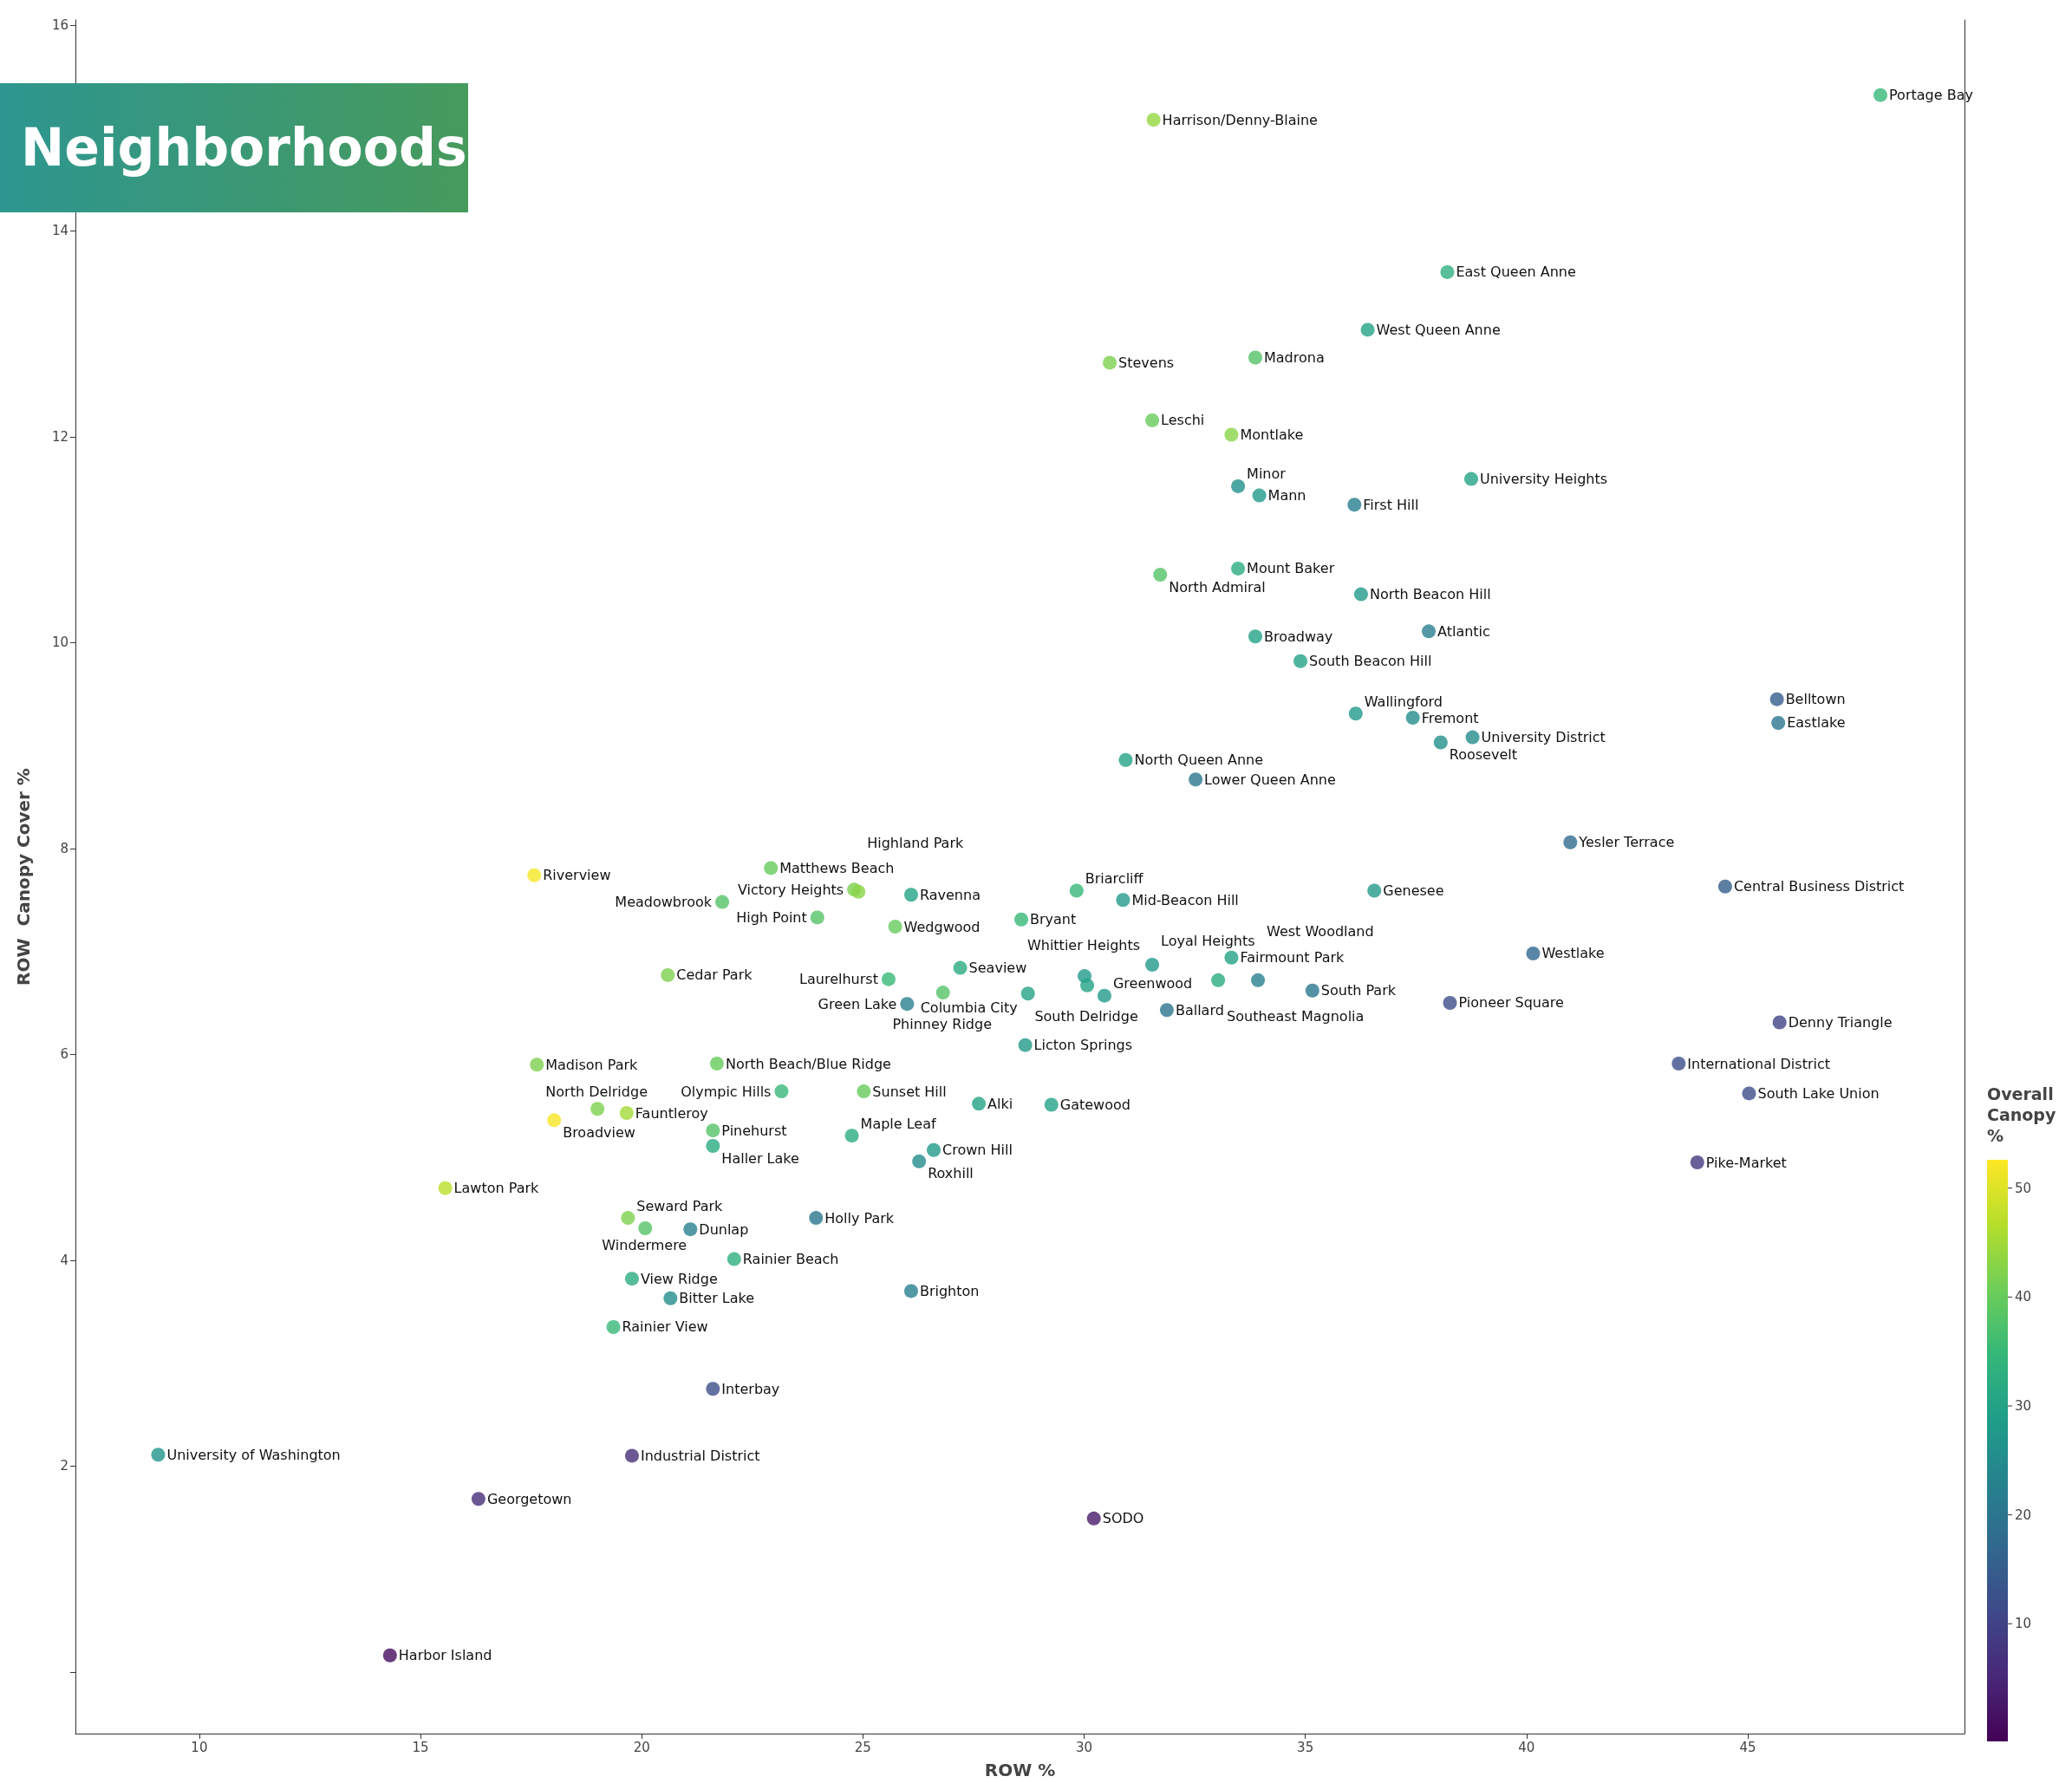  I want to click on annotation: Eastlake, so click(1816, 723).